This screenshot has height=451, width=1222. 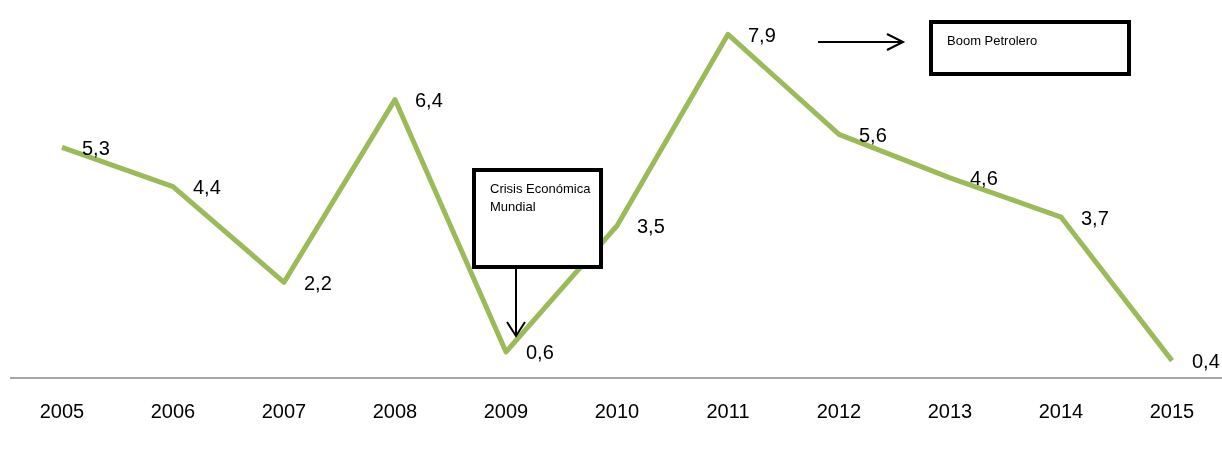 What do you see at coordinates (993, 41) in the screenshot?
I see `annotation: Boom Petrolero` at bounding box center [993, 41].